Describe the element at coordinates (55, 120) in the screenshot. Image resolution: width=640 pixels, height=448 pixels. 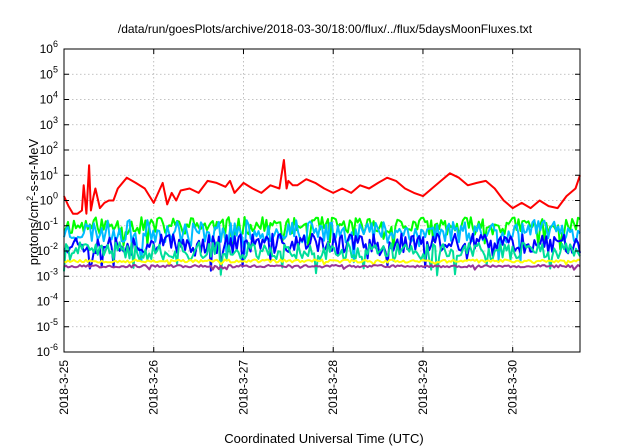
I see `y-tick-exp: 3` at that location.